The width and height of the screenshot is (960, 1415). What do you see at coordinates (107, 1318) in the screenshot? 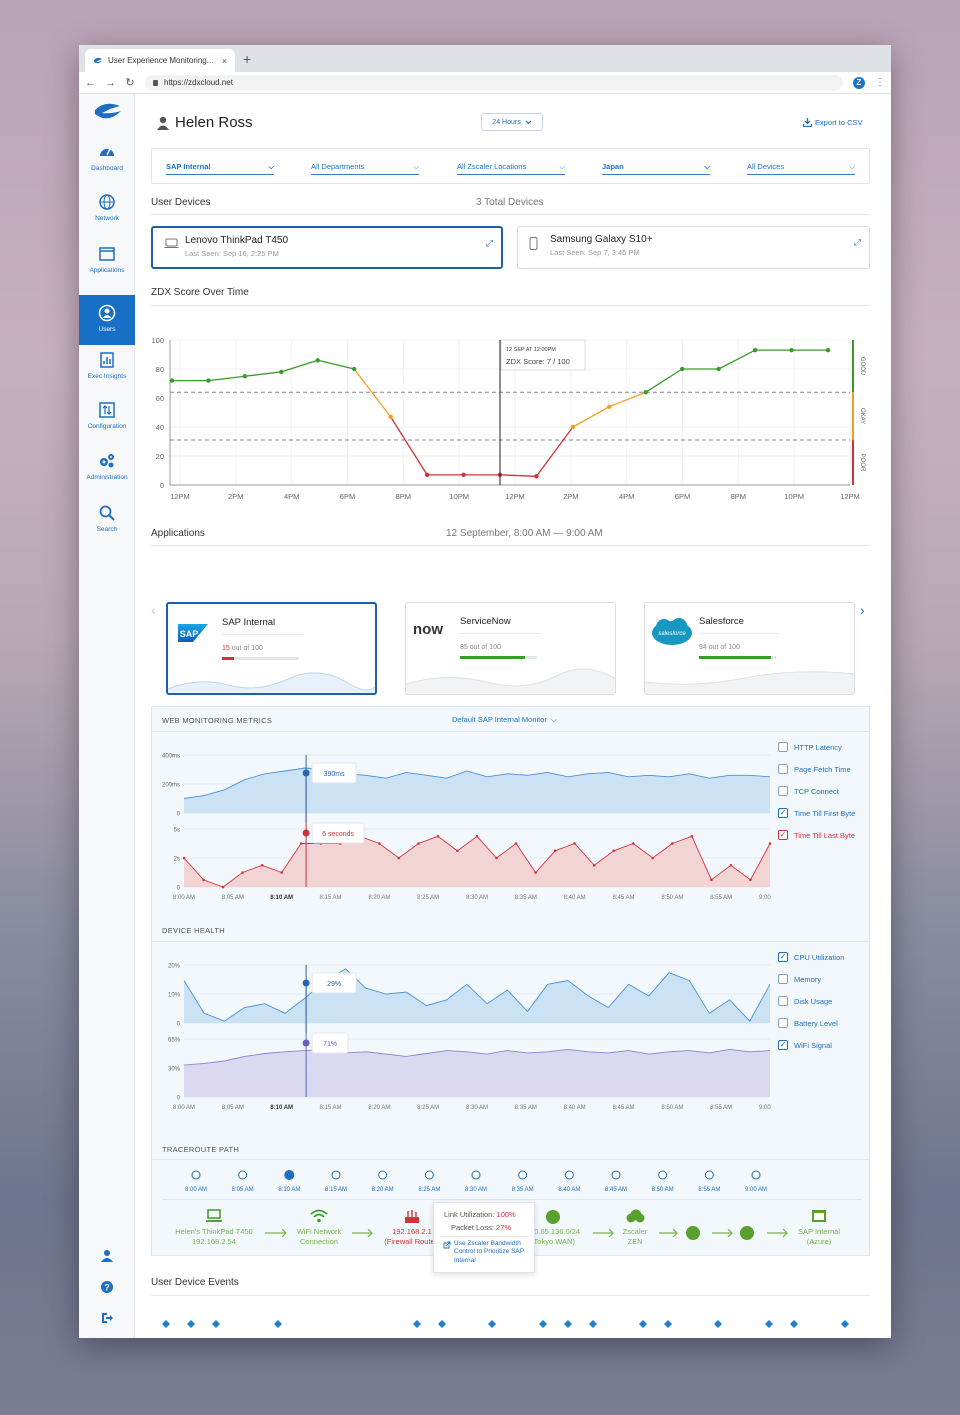
I see `logout-icon` at bounding box center [107, 1318].